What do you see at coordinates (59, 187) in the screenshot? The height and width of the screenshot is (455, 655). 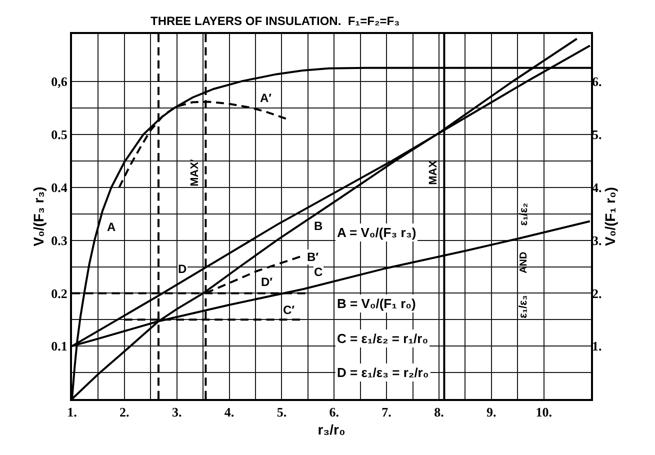 I see `y-tick-label: 0.4` at bounding box center [59, 187].